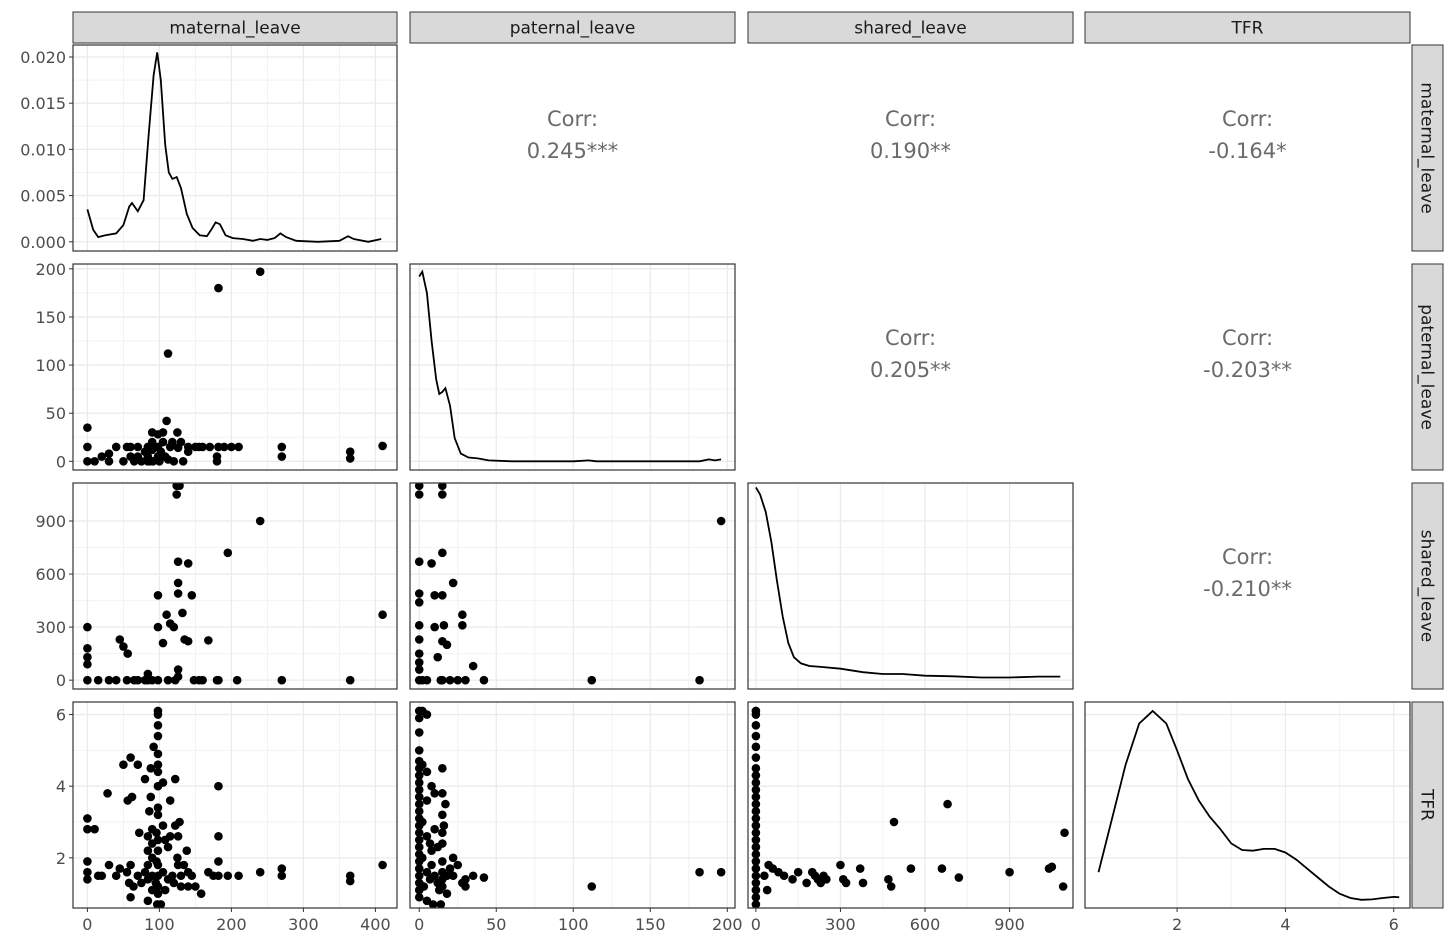 This screenshot has width=1456, height=946. Describe the element at coordinates (1427, 586) in the screenshot. I see `strip-right-shared_leave` at that location.